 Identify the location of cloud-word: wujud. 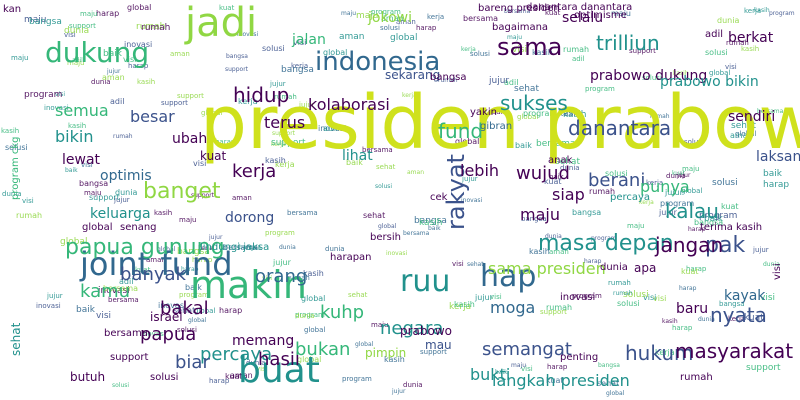
(543, 173).